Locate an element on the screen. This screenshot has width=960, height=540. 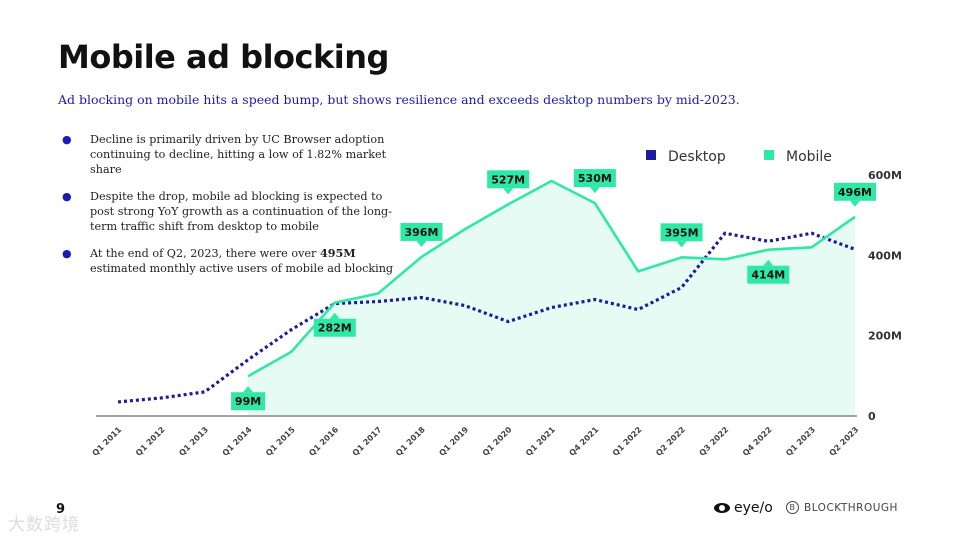
x-tick-label: Q4 2022 is located at coordinates (757, 441).